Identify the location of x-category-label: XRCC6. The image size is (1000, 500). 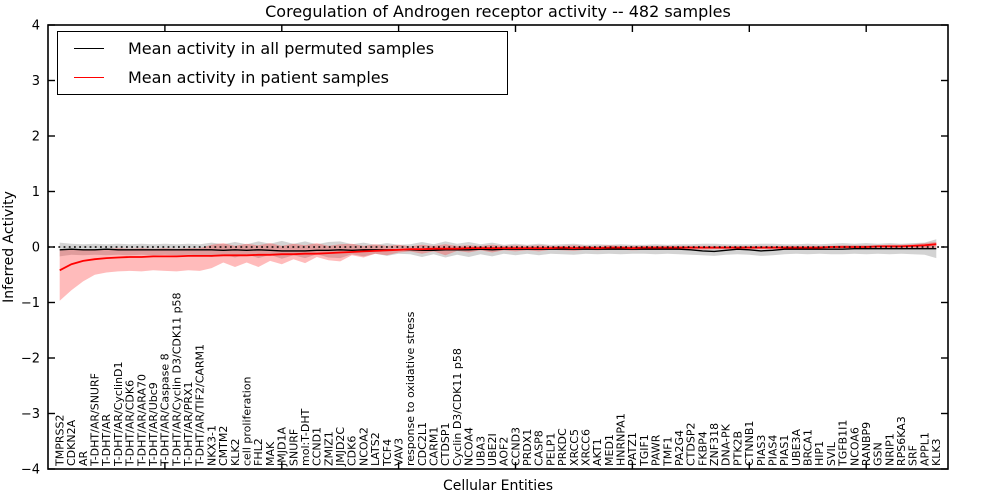
(586, 447).